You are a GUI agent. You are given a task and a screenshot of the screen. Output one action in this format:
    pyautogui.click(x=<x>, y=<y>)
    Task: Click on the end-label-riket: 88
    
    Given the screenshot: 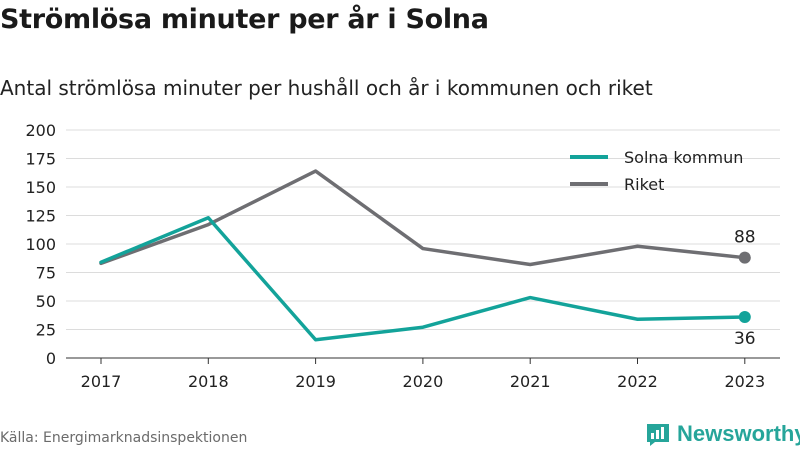 What is the action you would take?
    pyautogui.click(x=745, y=238)
    